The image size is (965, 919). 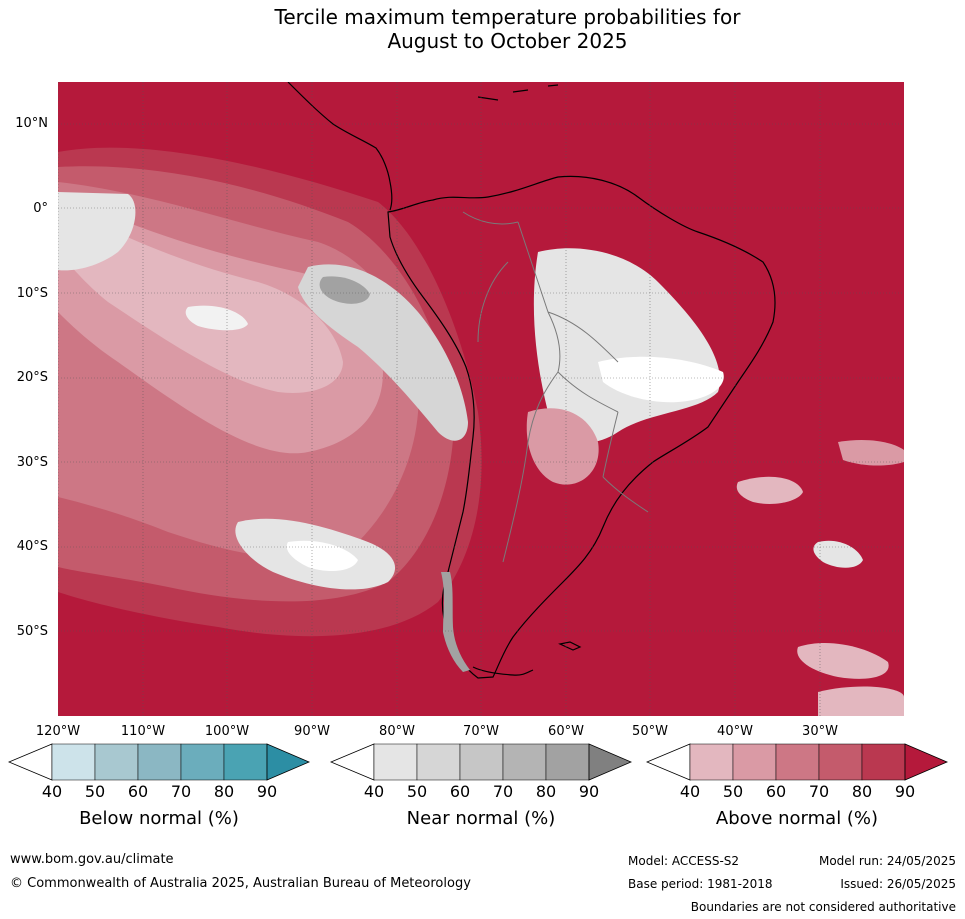 I want to click on above-40-patch-parana, so click(x=562, y=446).